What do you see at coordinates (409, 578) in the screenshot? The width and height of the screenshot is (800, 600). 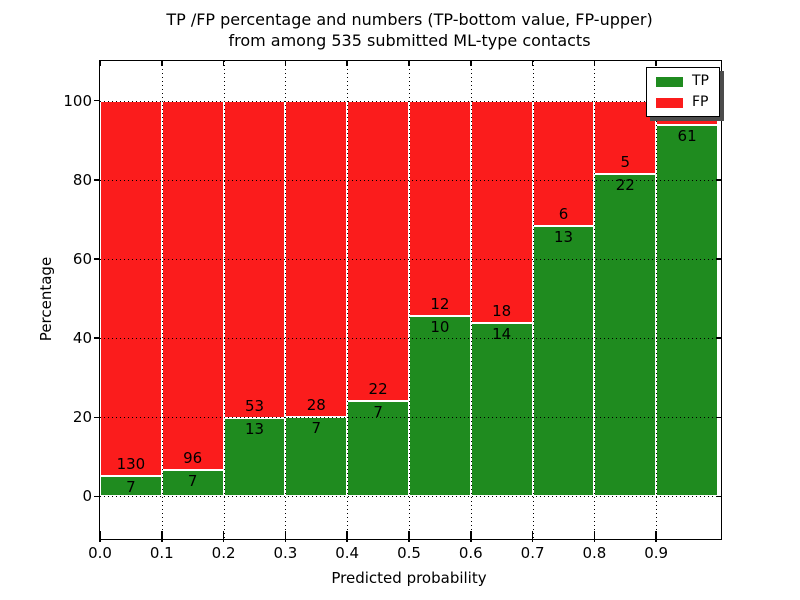 I see `x-axis-label: Predicted probability` at bounding box center [409, 578].